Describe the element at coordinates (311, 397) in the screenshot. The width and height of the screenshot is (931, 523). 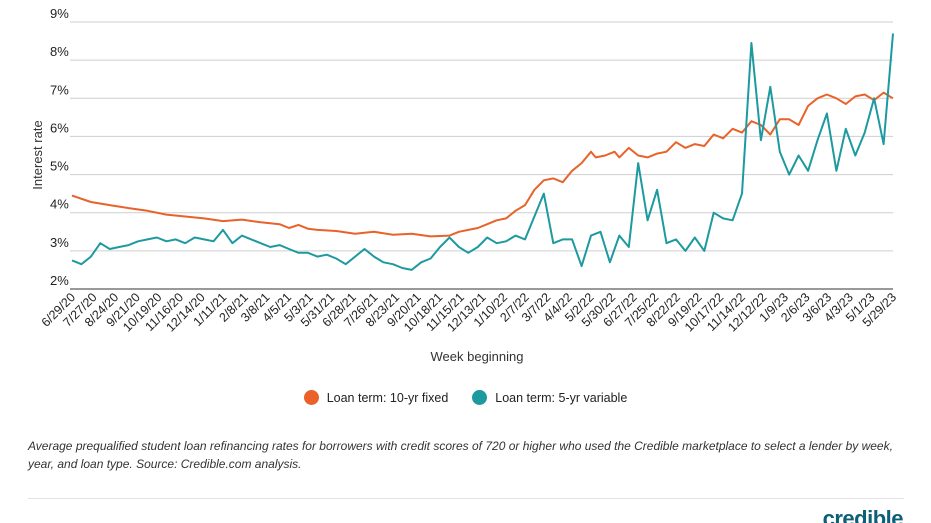
I see `legend-swatch-fixed` at that location.